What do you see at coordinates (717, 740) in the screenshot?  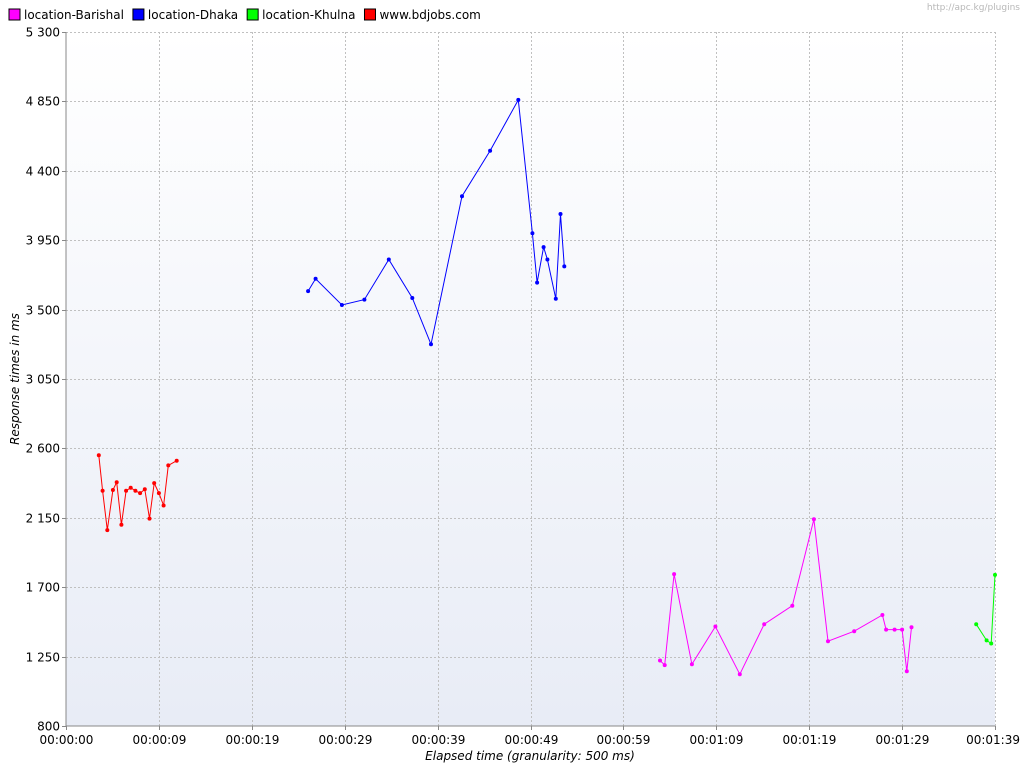 I see `x-tick-label: 00:01:09` at bounding box center [717, 740].